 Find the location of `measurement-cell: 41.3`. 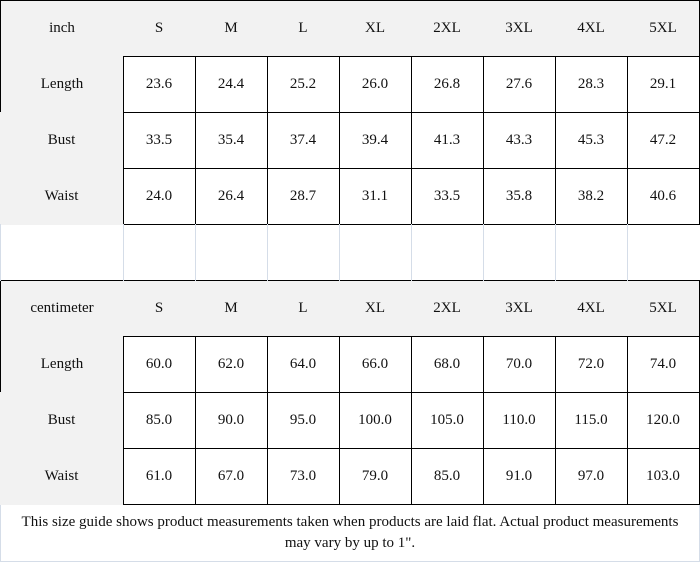

measurement-cell: 41.3 is located at coordinates (447, 140).